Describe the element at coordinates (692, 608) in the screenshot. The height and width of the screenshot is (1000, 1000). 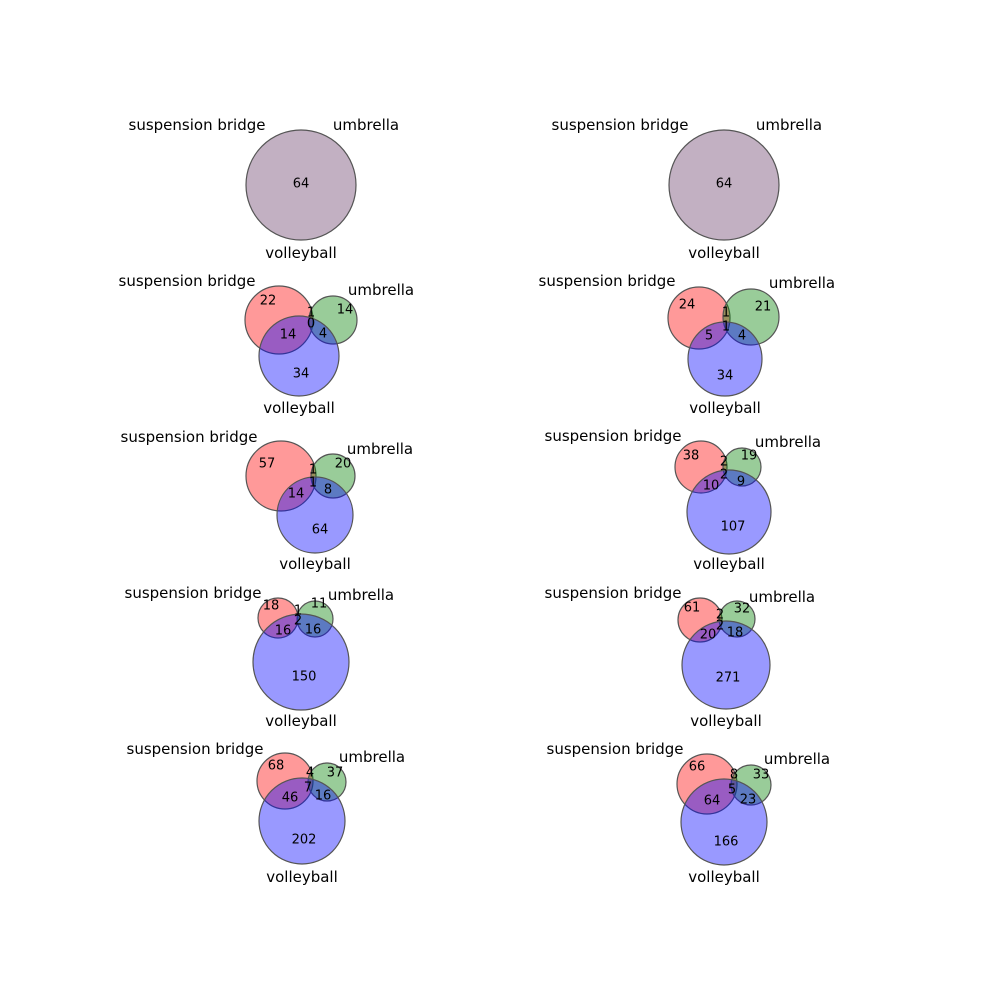
I see `region-count-a: 61` at that location.